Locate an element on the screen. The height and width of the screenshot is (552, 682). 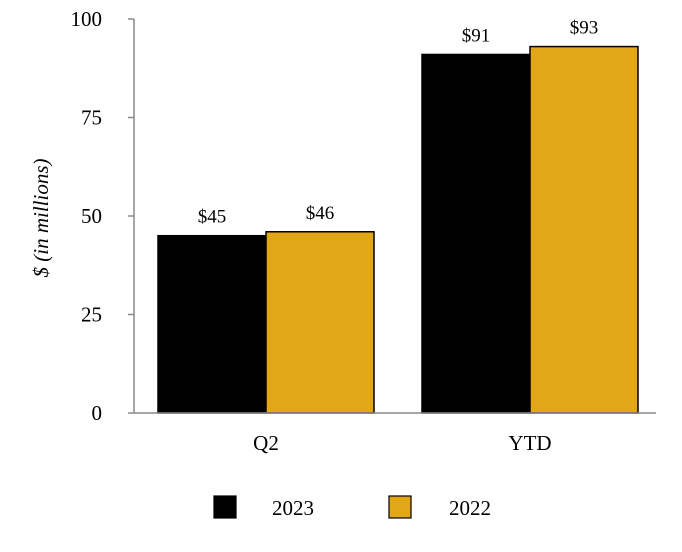
y-axis-label: $ (in millions) is located at coordinates (41, 217).